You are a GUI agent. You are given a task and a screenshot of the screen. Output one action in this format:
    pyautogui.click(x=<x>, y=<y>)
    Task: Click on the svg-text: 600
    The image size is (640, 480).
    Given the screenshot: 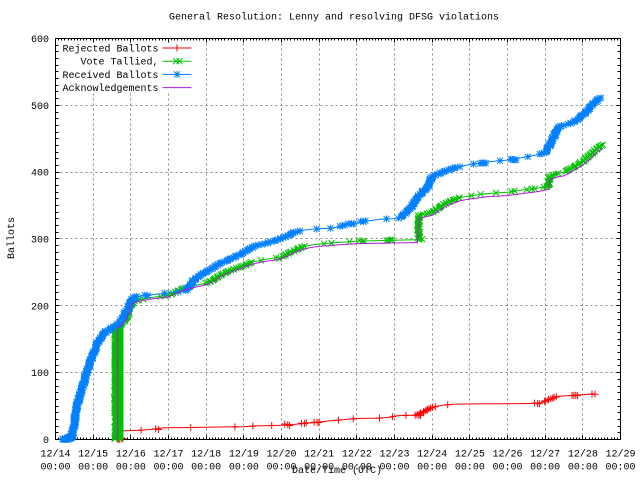 What is the action you would take?
    pyautogui.click(x=40, y=40)
    